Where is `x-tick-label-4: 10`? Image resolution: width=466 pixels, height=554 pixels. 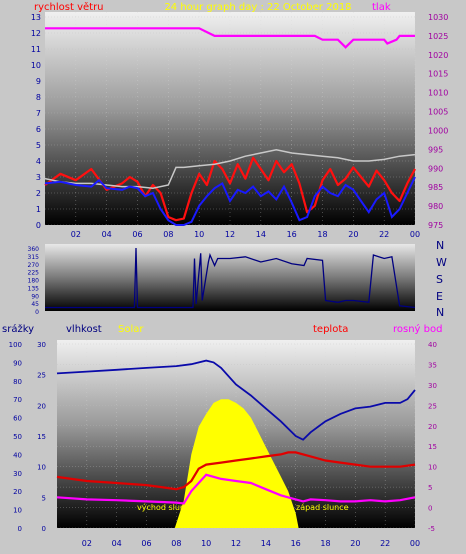 x-tick-label-4: 10 is located at coordinates (199, 234).